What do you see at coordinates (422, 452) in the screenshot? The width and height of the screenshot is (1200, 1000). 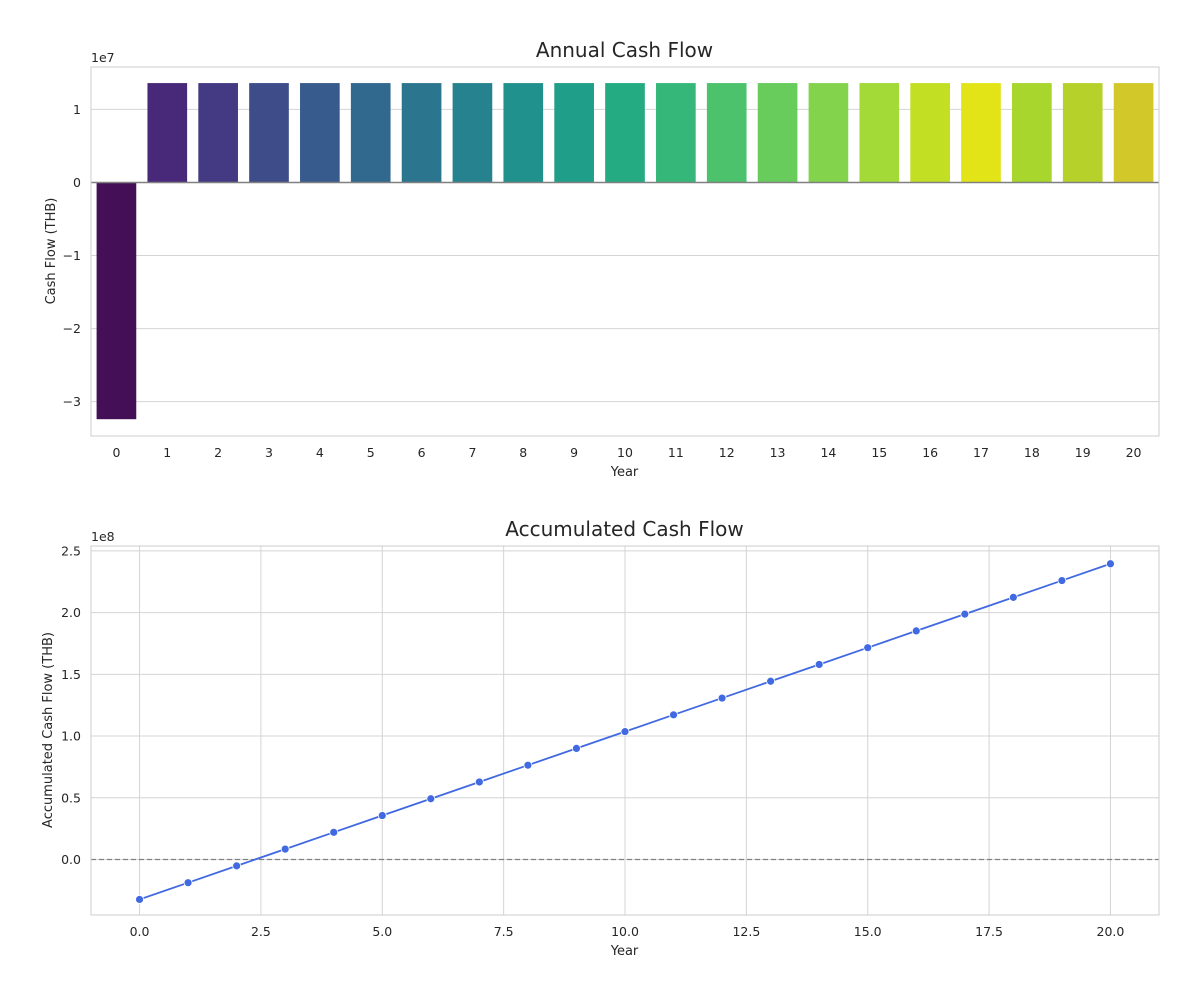 I see `x-tick-label: 6` at bounding box center [422, 452].